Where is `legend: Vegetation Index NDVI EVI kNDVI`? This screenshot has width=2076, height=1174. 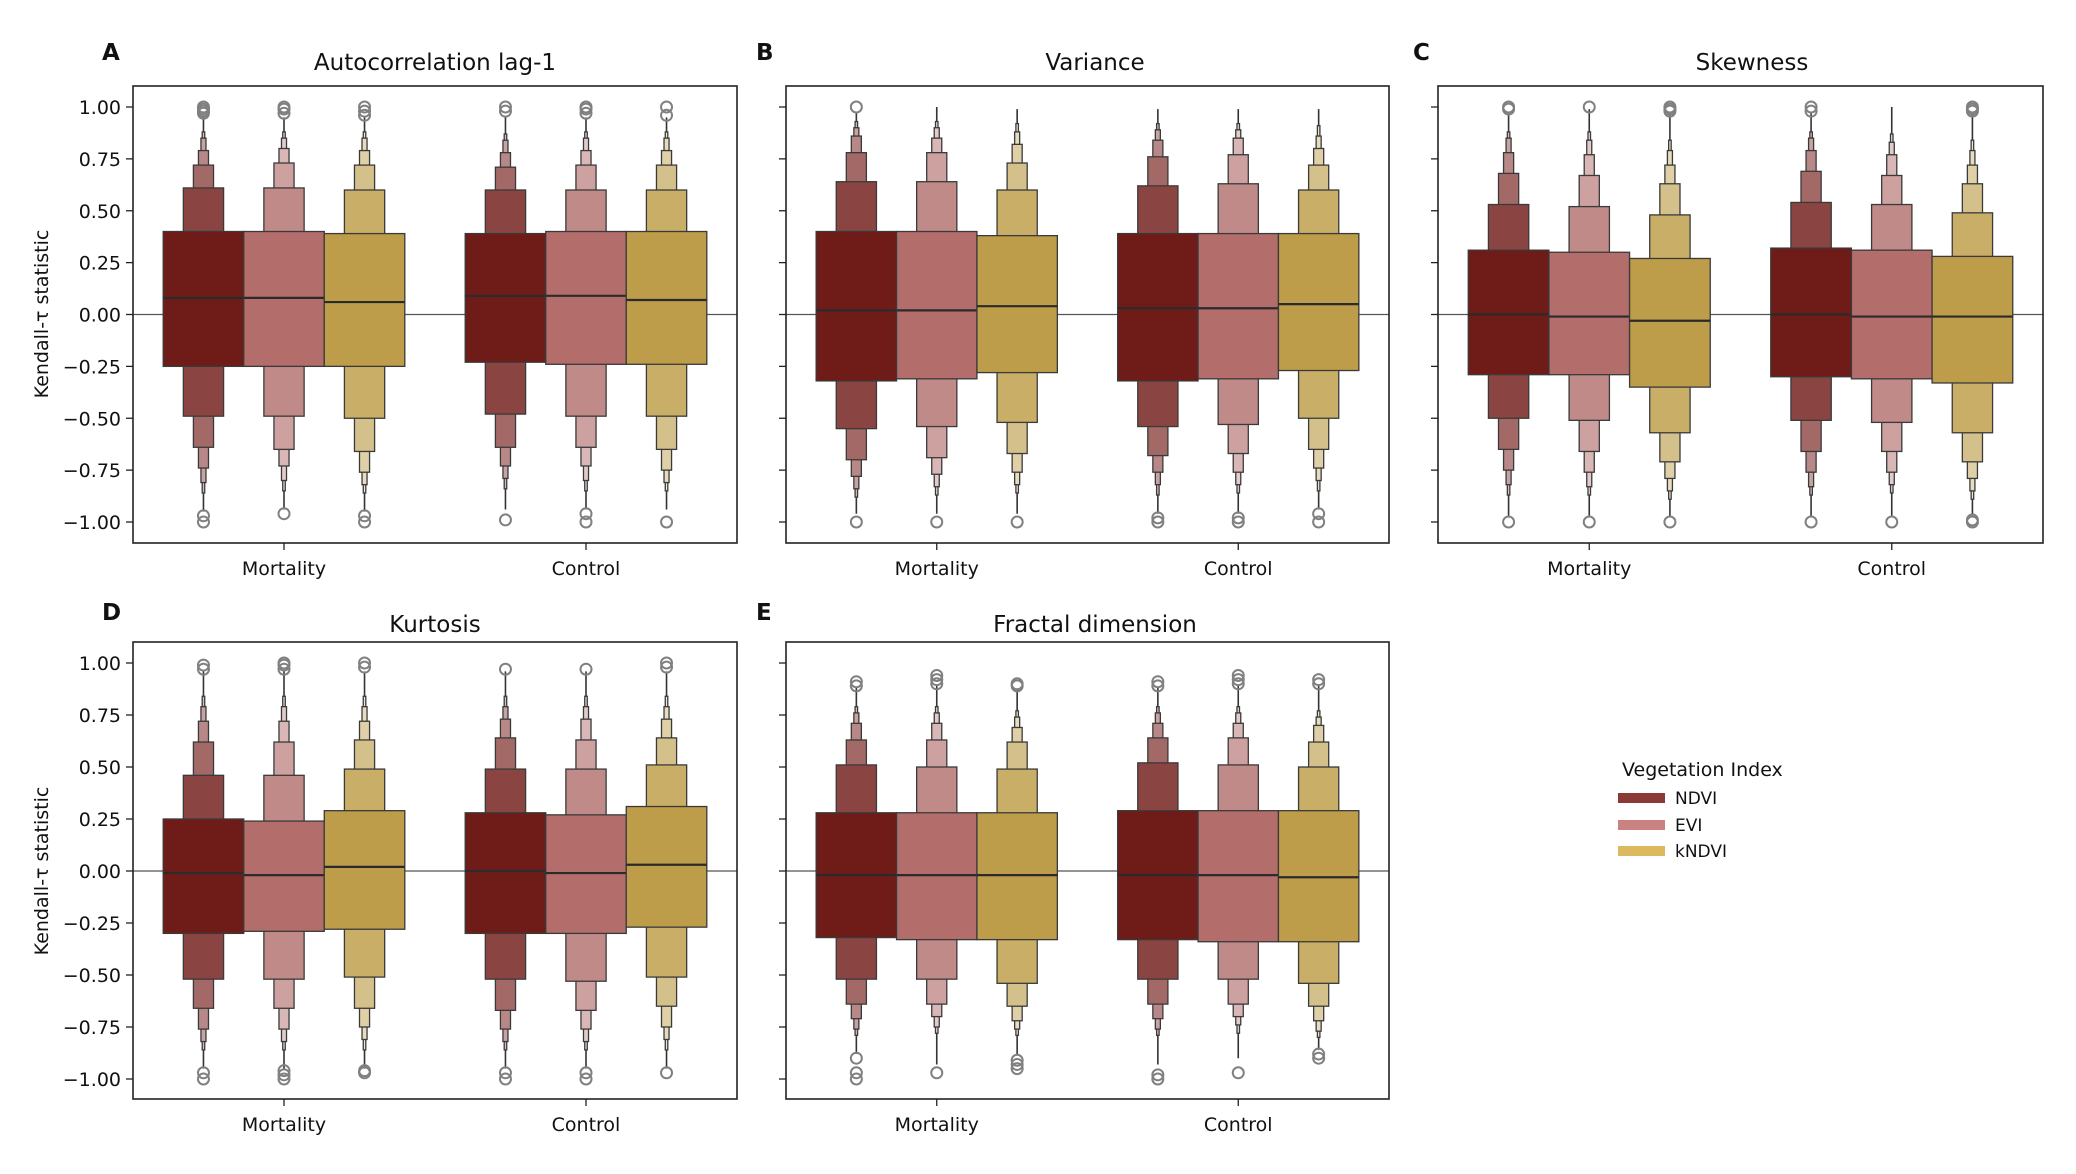 legend: Vegetation Index NDVI EVI kNDVI is located at coordinates (1700, 810).